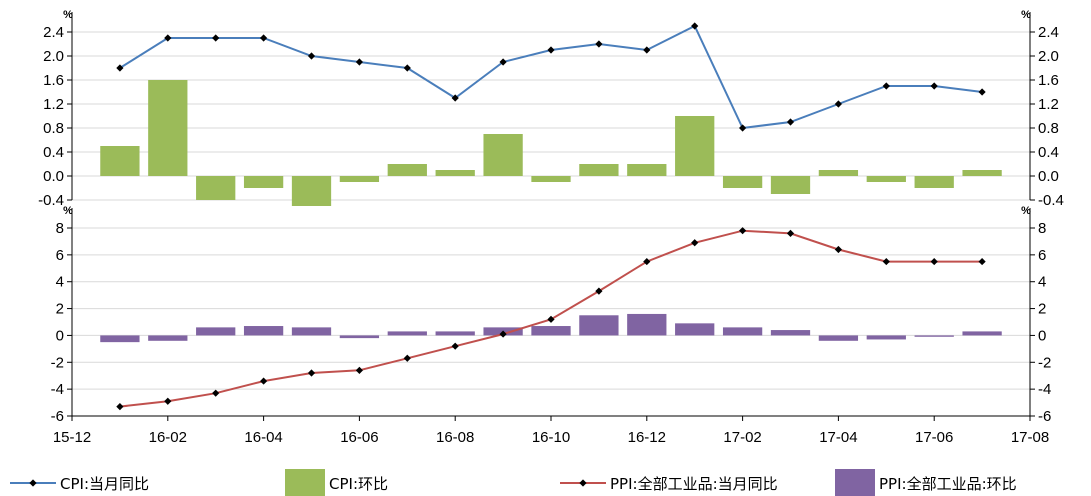  What do you see at coordinates (1048, 152) in the screenshot?
I see `cpi-right-tick-label: 0.4` at bounding box center [1048, 152].